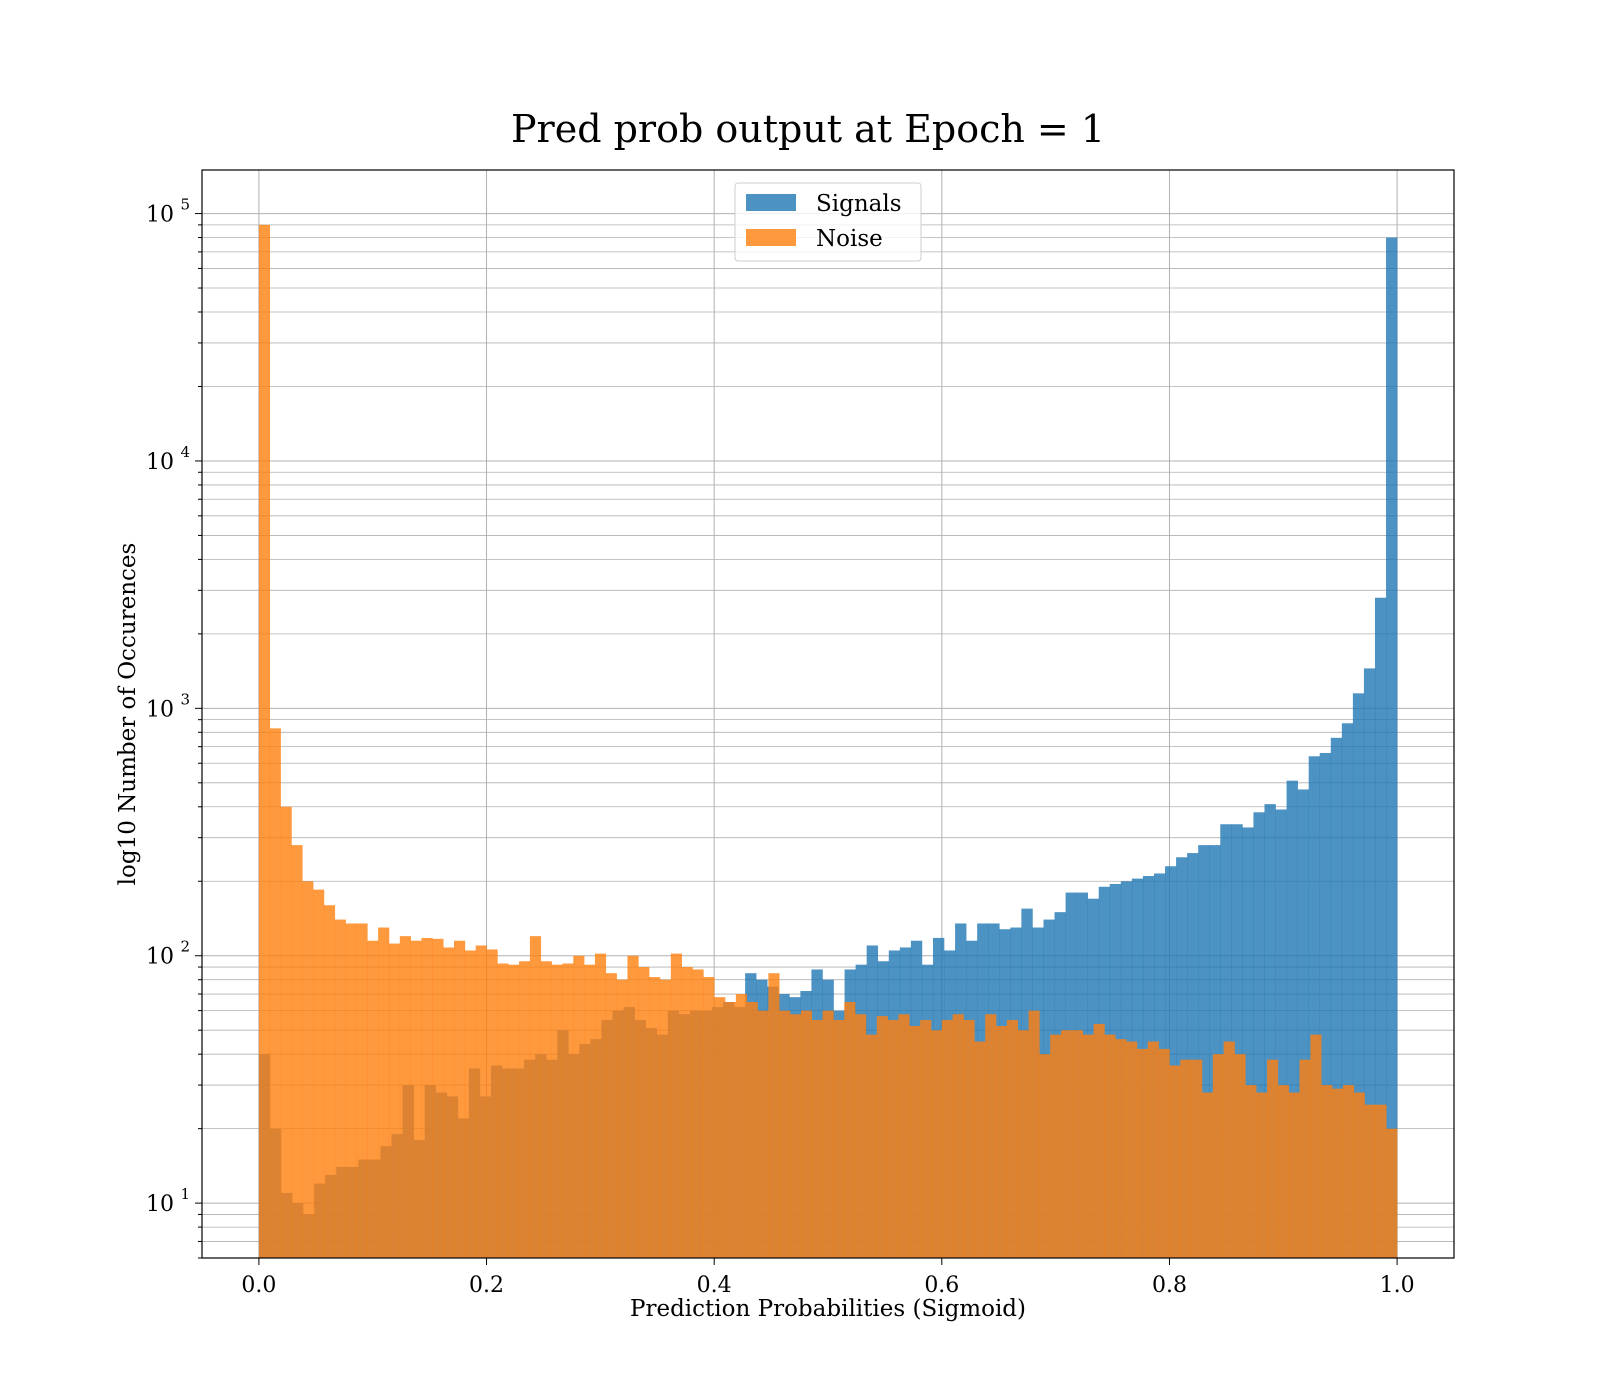  I want to click on legend-label-signals: Signals, so click(859, 204).